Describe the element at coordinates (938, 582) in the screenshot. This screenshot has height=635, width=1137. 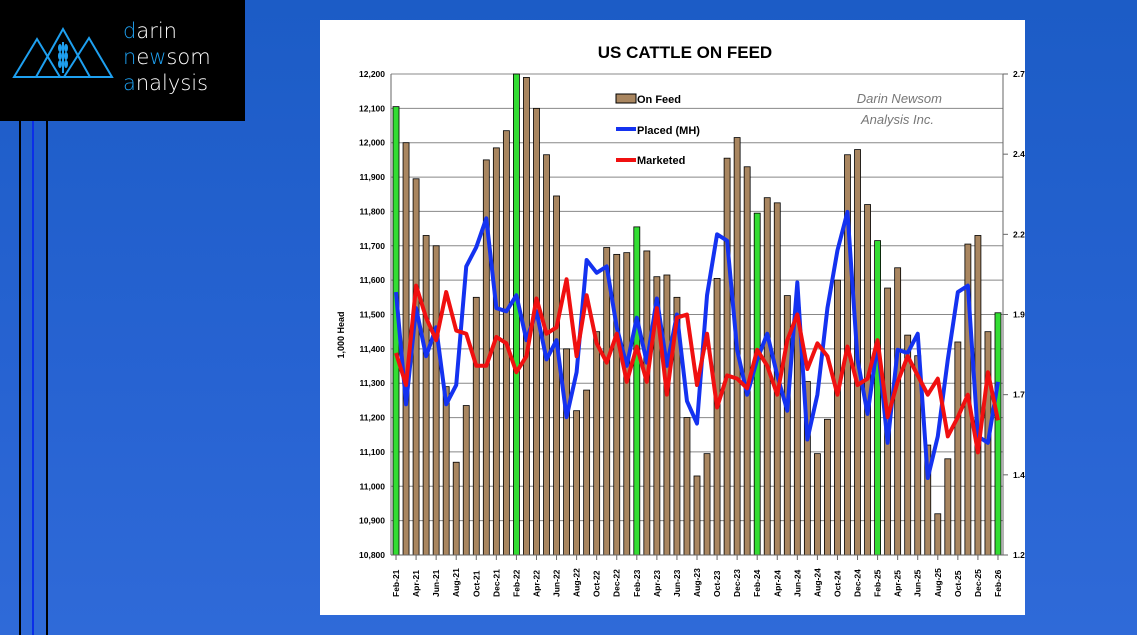
I see `x-tick-label: Aug-25` at that location.